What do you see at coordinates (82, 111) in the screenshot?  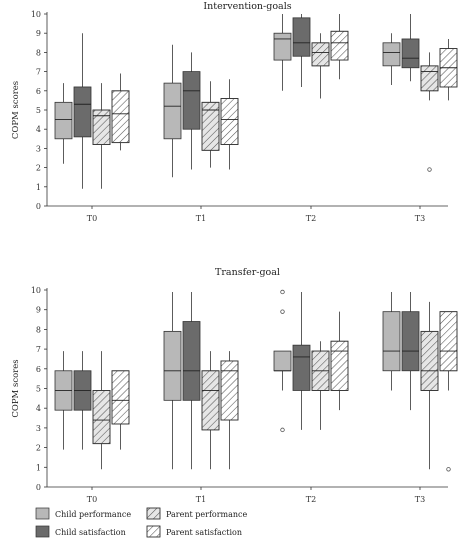 I see `box-child-satisfaction-t0` at bounding box center [82, 111].